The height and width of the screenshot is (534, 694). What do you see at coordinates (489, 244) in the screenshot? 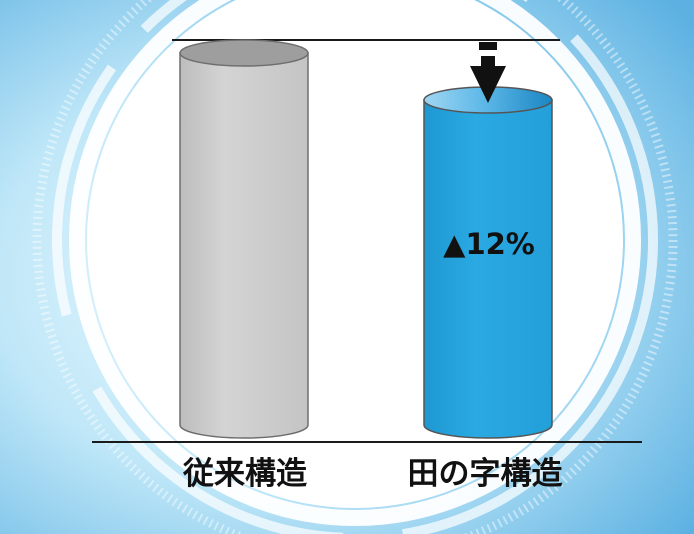
I see `reduction-percentage: ▲12%` at bounding box center [489, 244].